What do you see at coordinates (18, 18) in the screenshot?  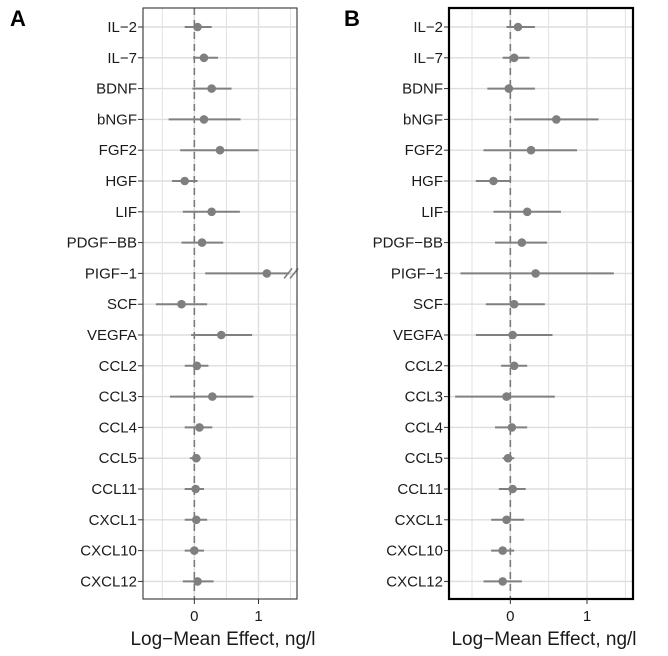 I see `panel-tag-label: A` at bounding box center [18, 18].